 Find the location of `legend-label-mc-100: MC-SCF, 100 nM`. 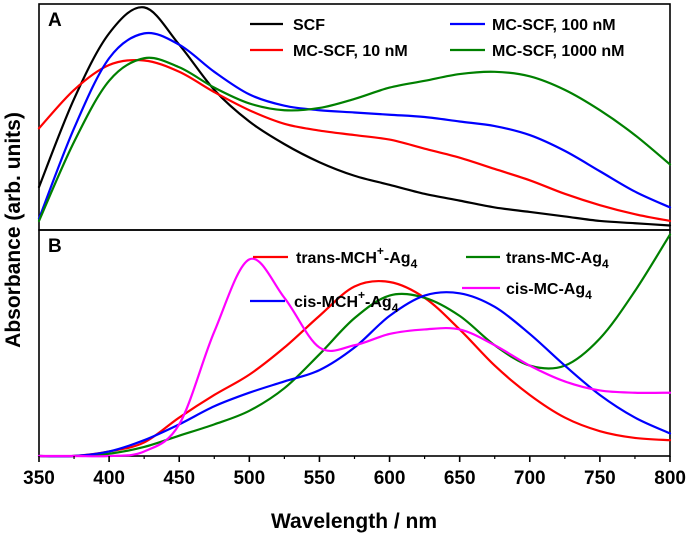

legend-label-mc-100: MC-SCF, 100 nM is located at coordinates (554, 25).